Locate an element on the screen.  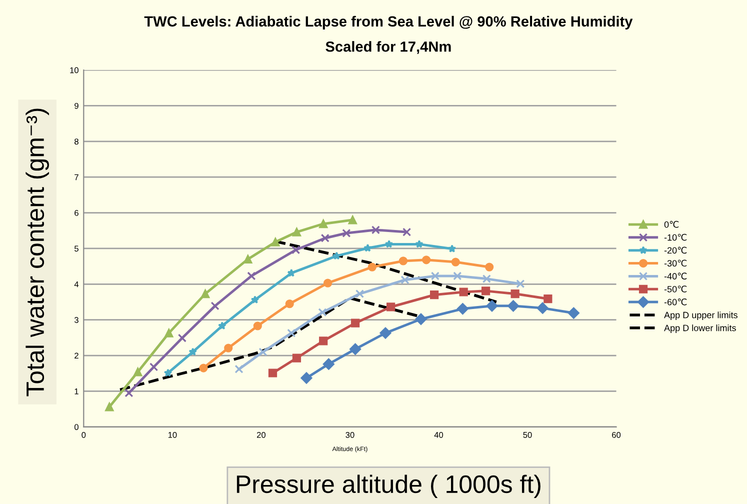
y-tick-label: 4 is located at coordinates (76, 284).